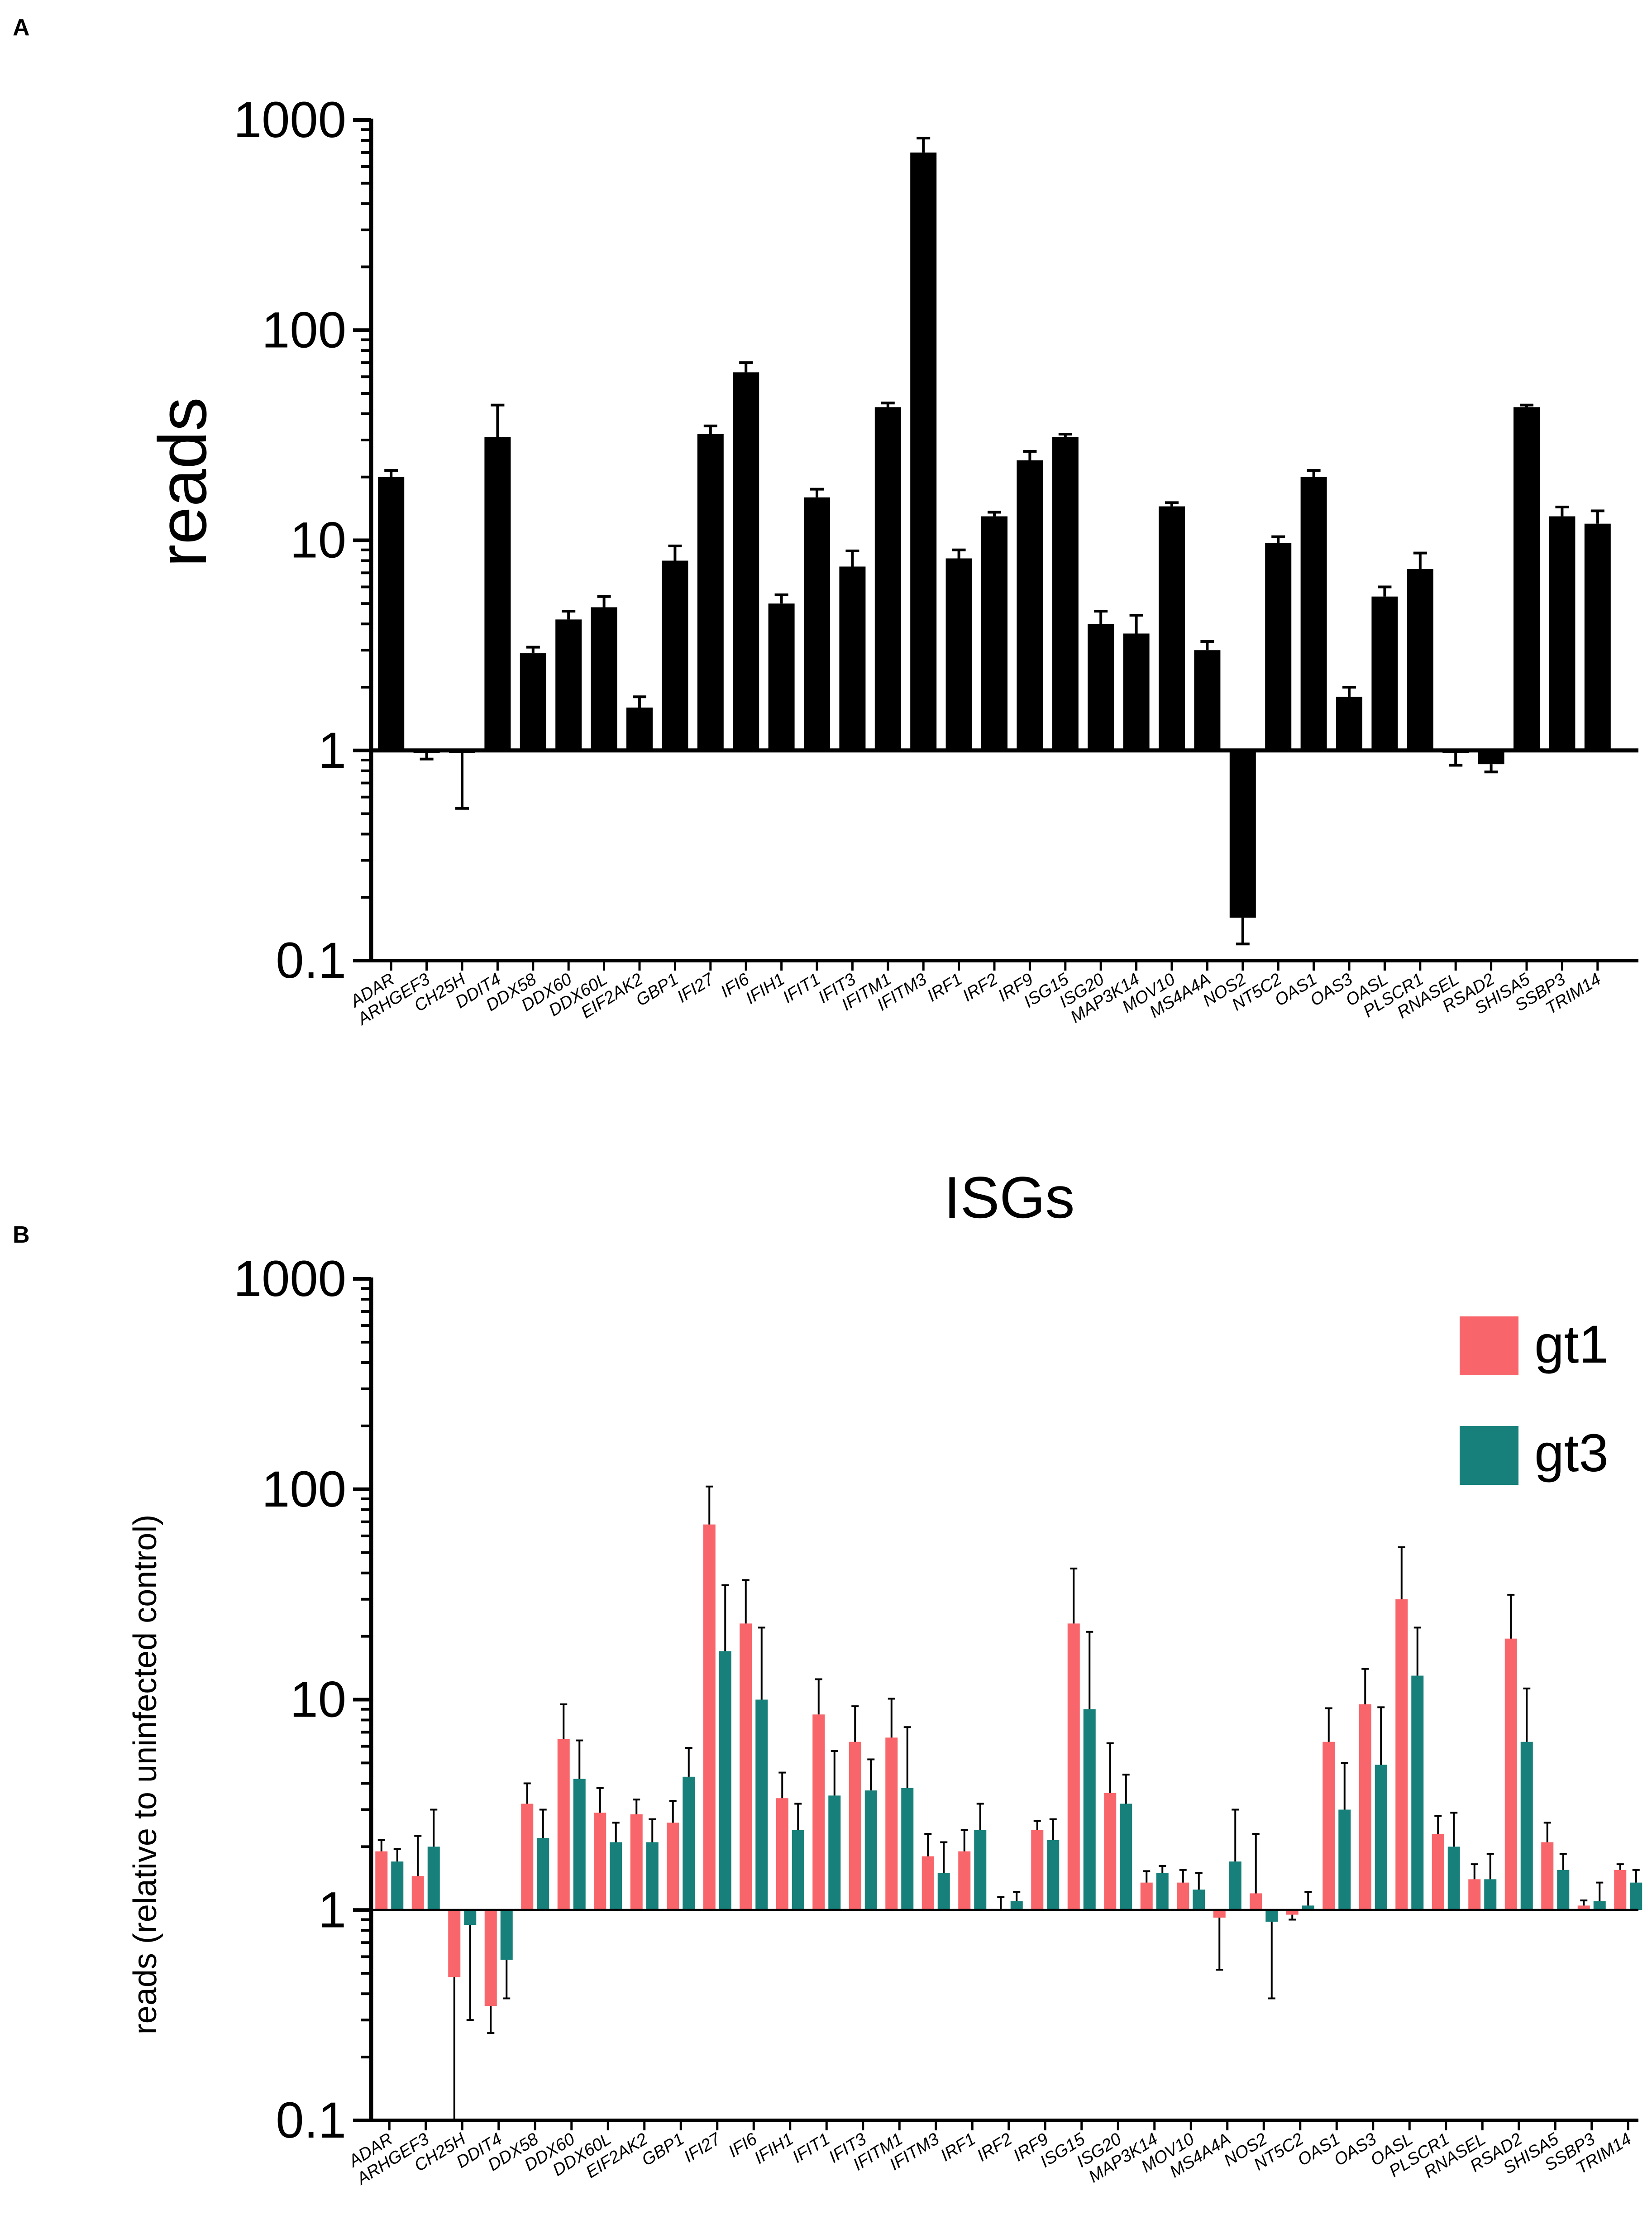  Describe the element at coordinates (490, 1958) in the screenshot. I see `bar-b-gt1-DDIT4` at that location.